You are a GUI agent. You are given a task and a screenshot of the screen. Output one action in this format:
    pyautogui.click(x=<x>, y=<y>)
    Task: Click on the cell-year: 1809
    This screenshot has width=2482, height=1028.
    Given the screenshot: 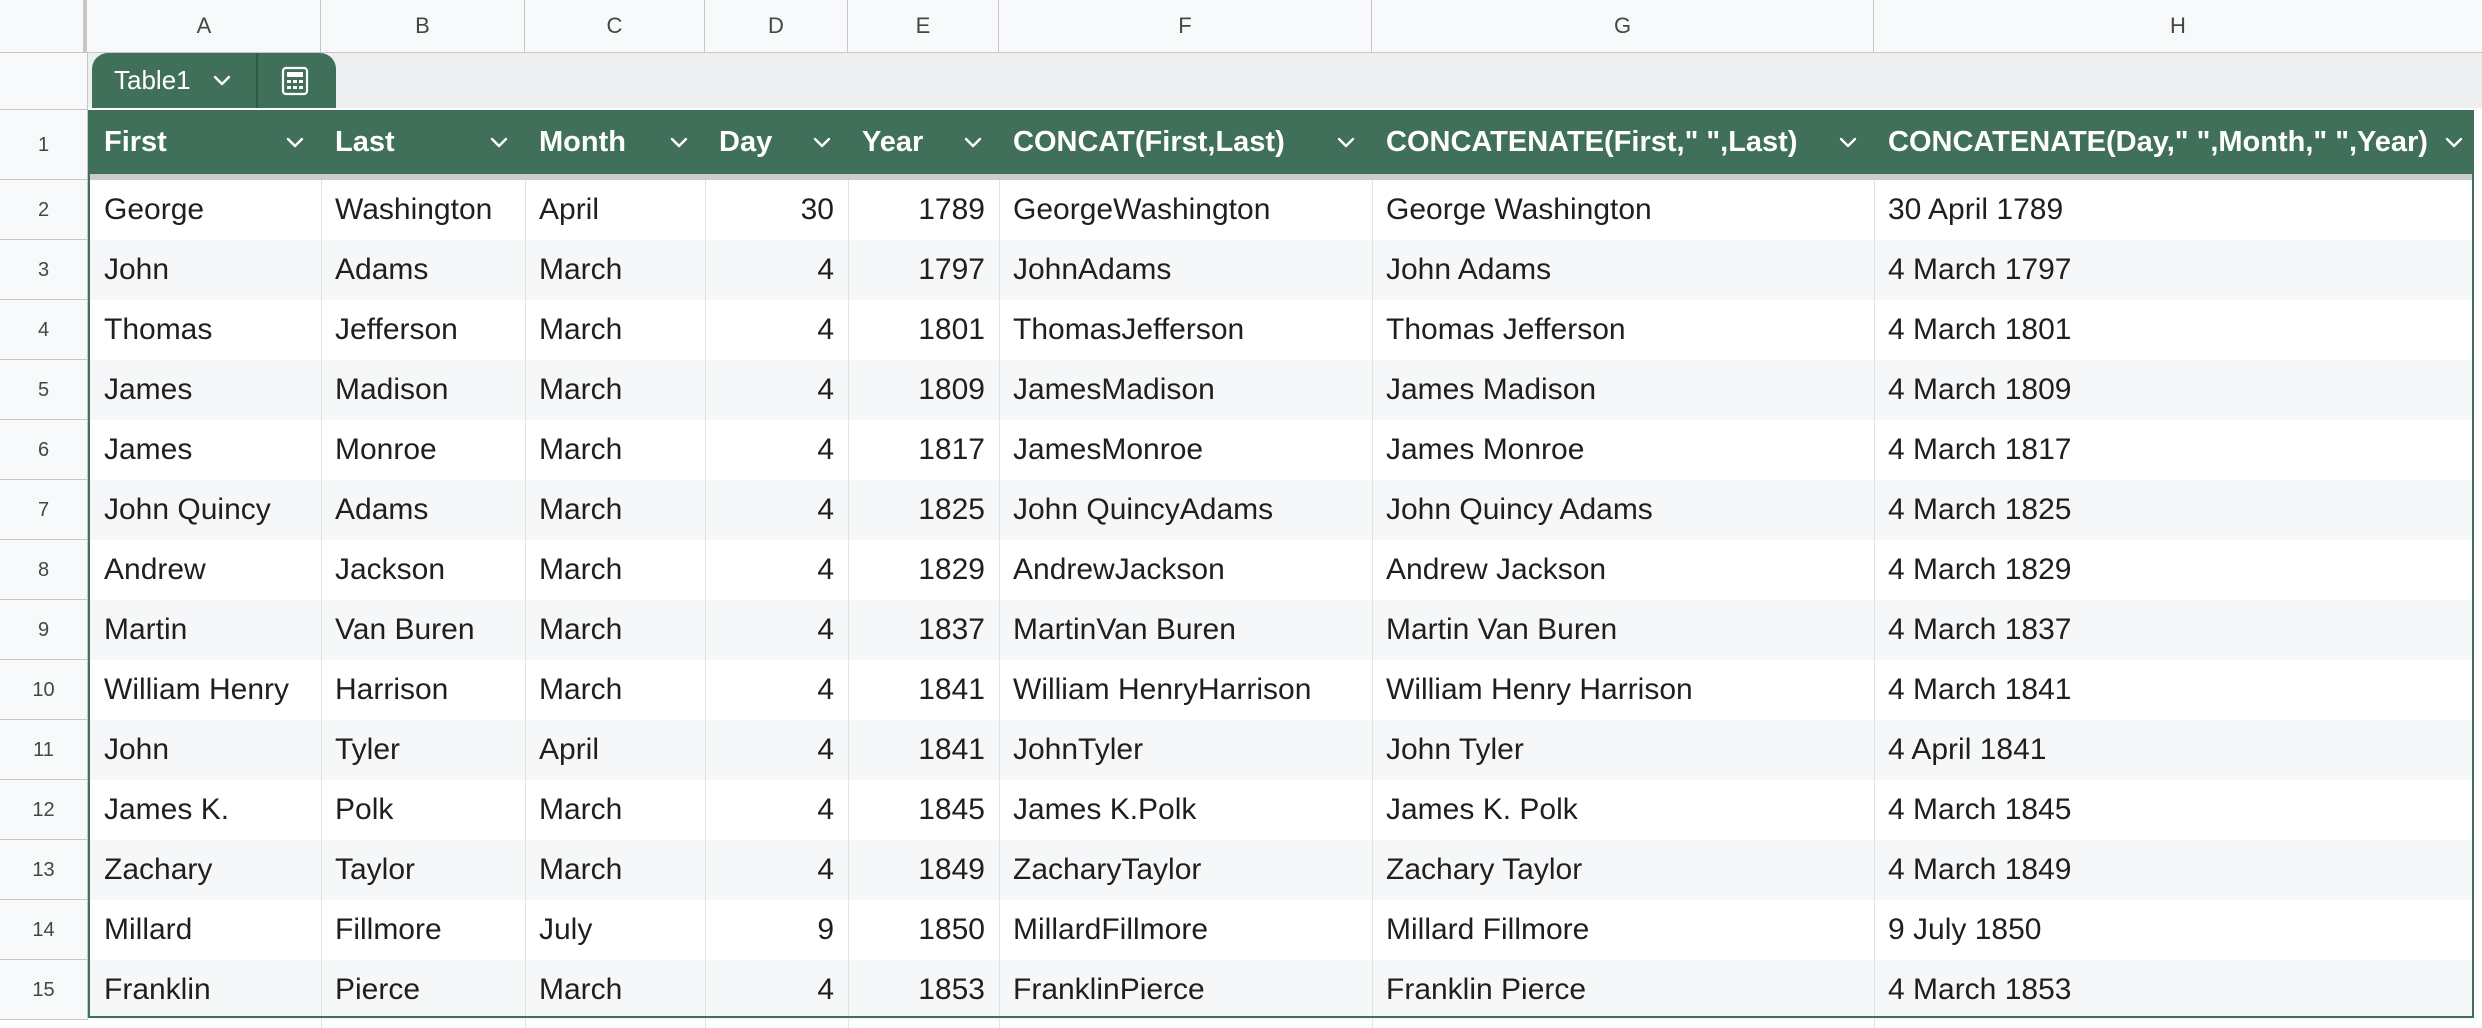 What is the action you would take?
    pyautogui.click(x=951, y=389)
    